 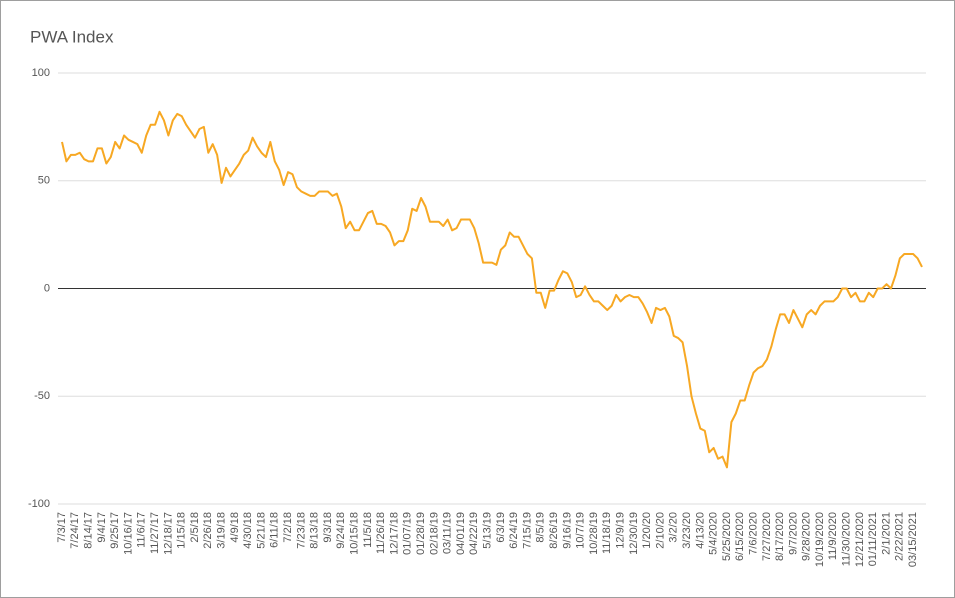 I want to click on y-tick-label: 0, so click(x=47, y=288).